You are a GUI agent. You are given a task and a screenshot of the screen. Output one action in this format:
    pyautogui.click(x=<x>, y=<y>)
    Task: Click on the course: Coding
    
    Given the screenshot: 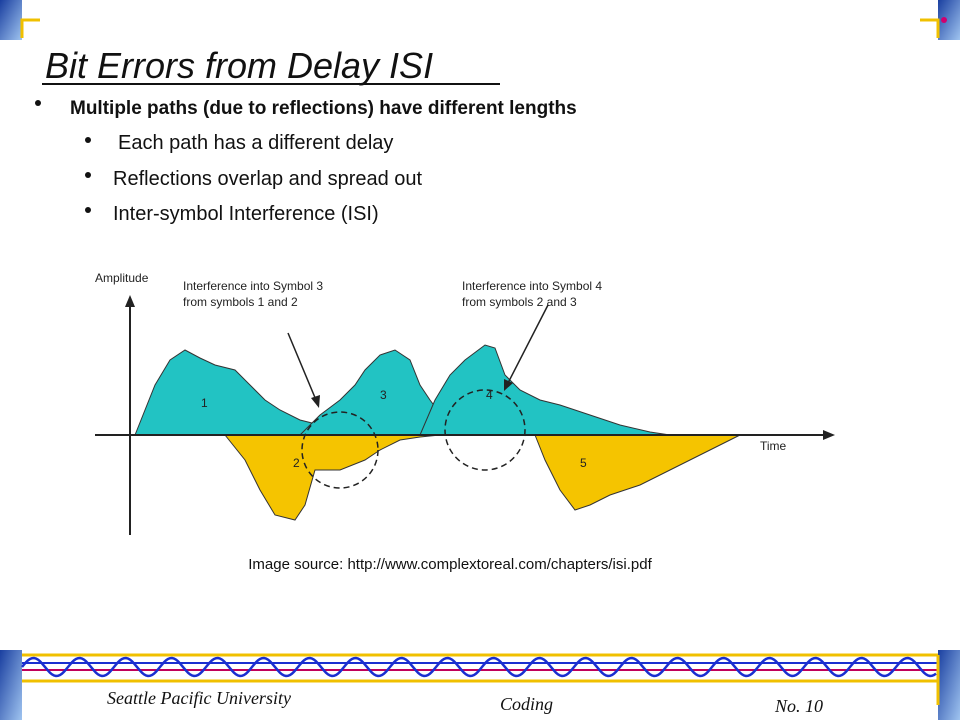 What is the action you would take?
    pyautogui.click(x=526, y=704)
    